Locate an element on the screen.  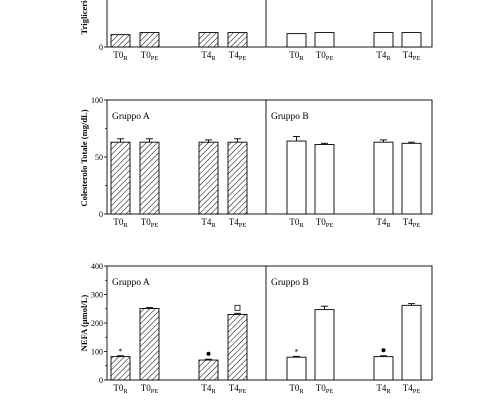
y-axis-label: NEFA (µmol/L) is located at coordinates (84, 323).